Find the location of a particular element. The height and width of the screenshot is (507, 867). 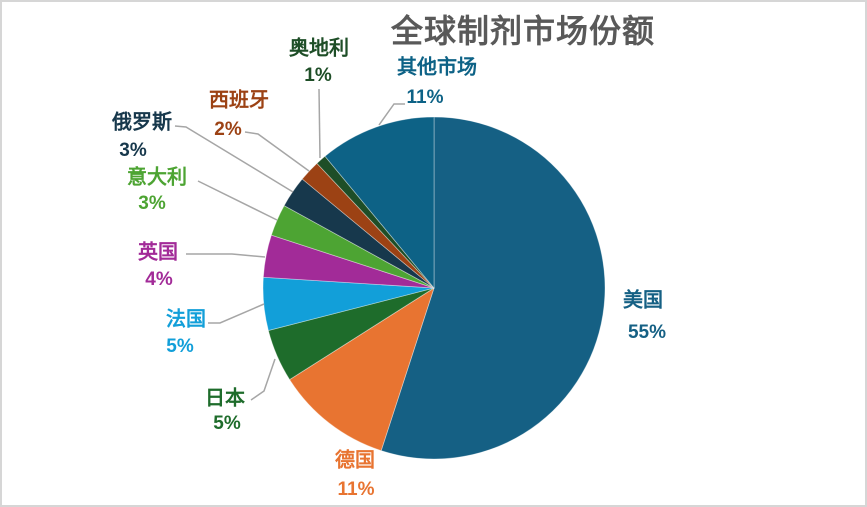

slice-pct-5: 3% is located at coordinates (152, 203).